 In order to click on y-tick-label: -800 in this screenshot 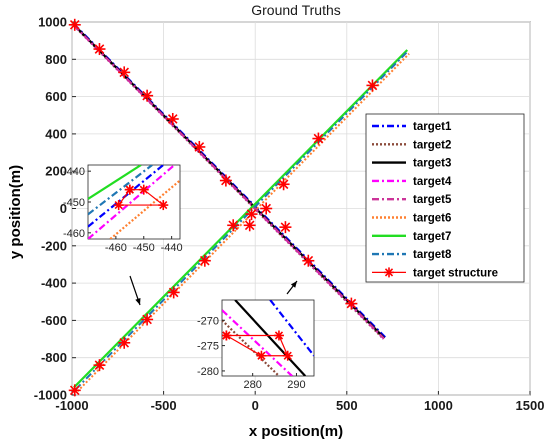, I will do `click(54, 357)`.